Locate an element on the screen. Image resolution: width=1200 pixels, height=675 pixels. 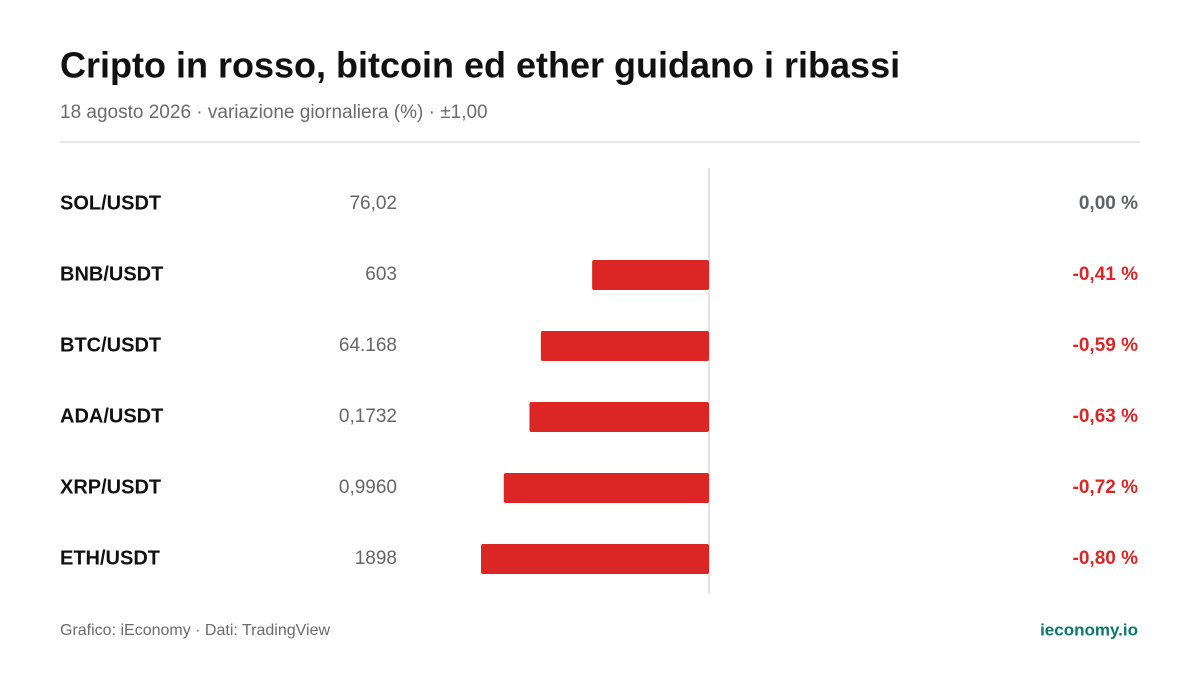
brand: ieconomy.io is located at coordinates (1089, 629).